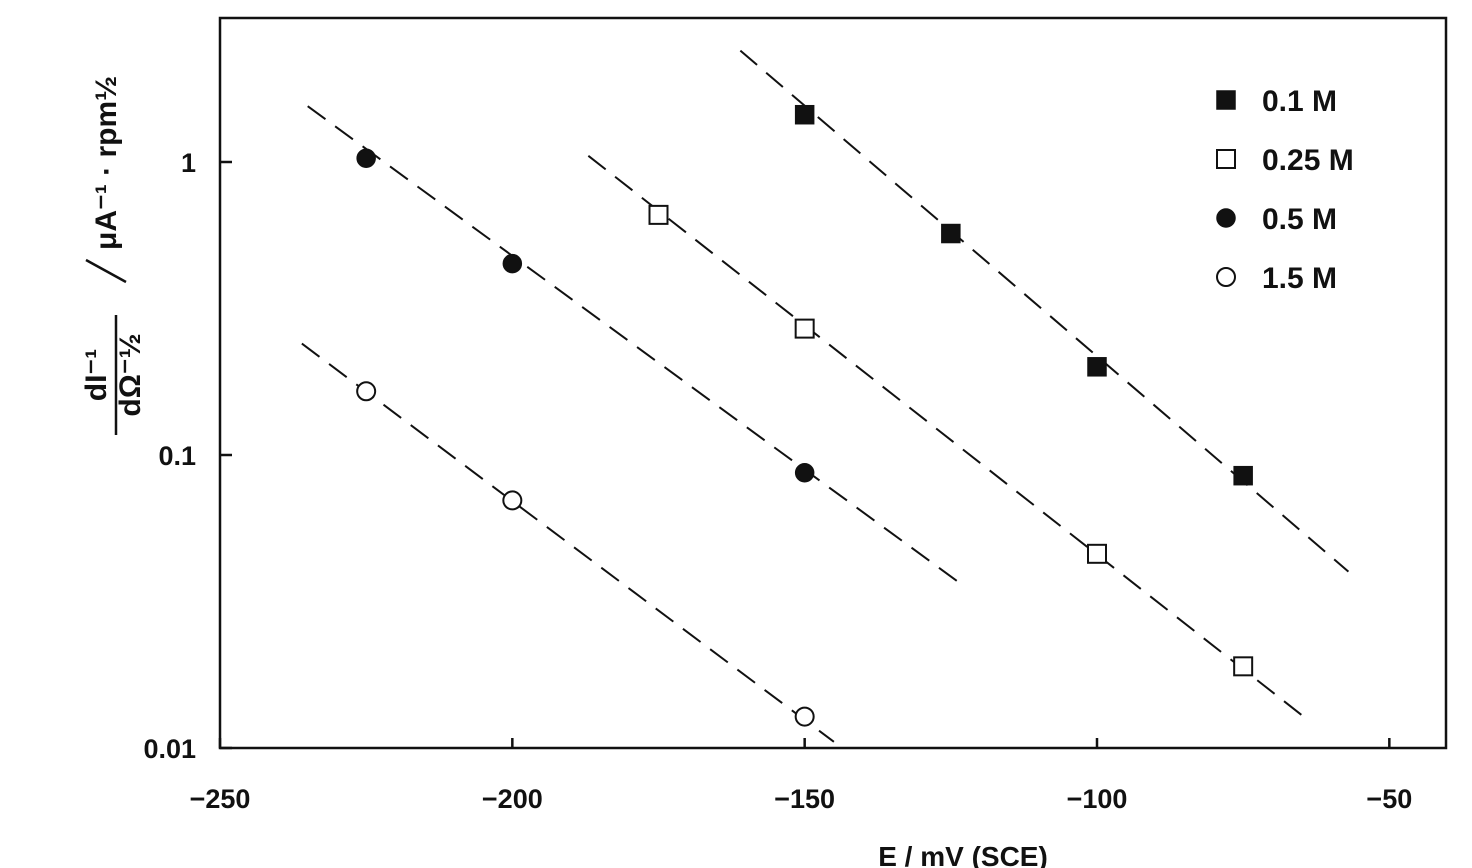 Image resolution: width=1472 pixels, height=868 pixels. What do you see at coordinates (96, 375) in the screenshot?
I see `y-label-numerator: dI⁻¹` at bounding box center [96, 375].